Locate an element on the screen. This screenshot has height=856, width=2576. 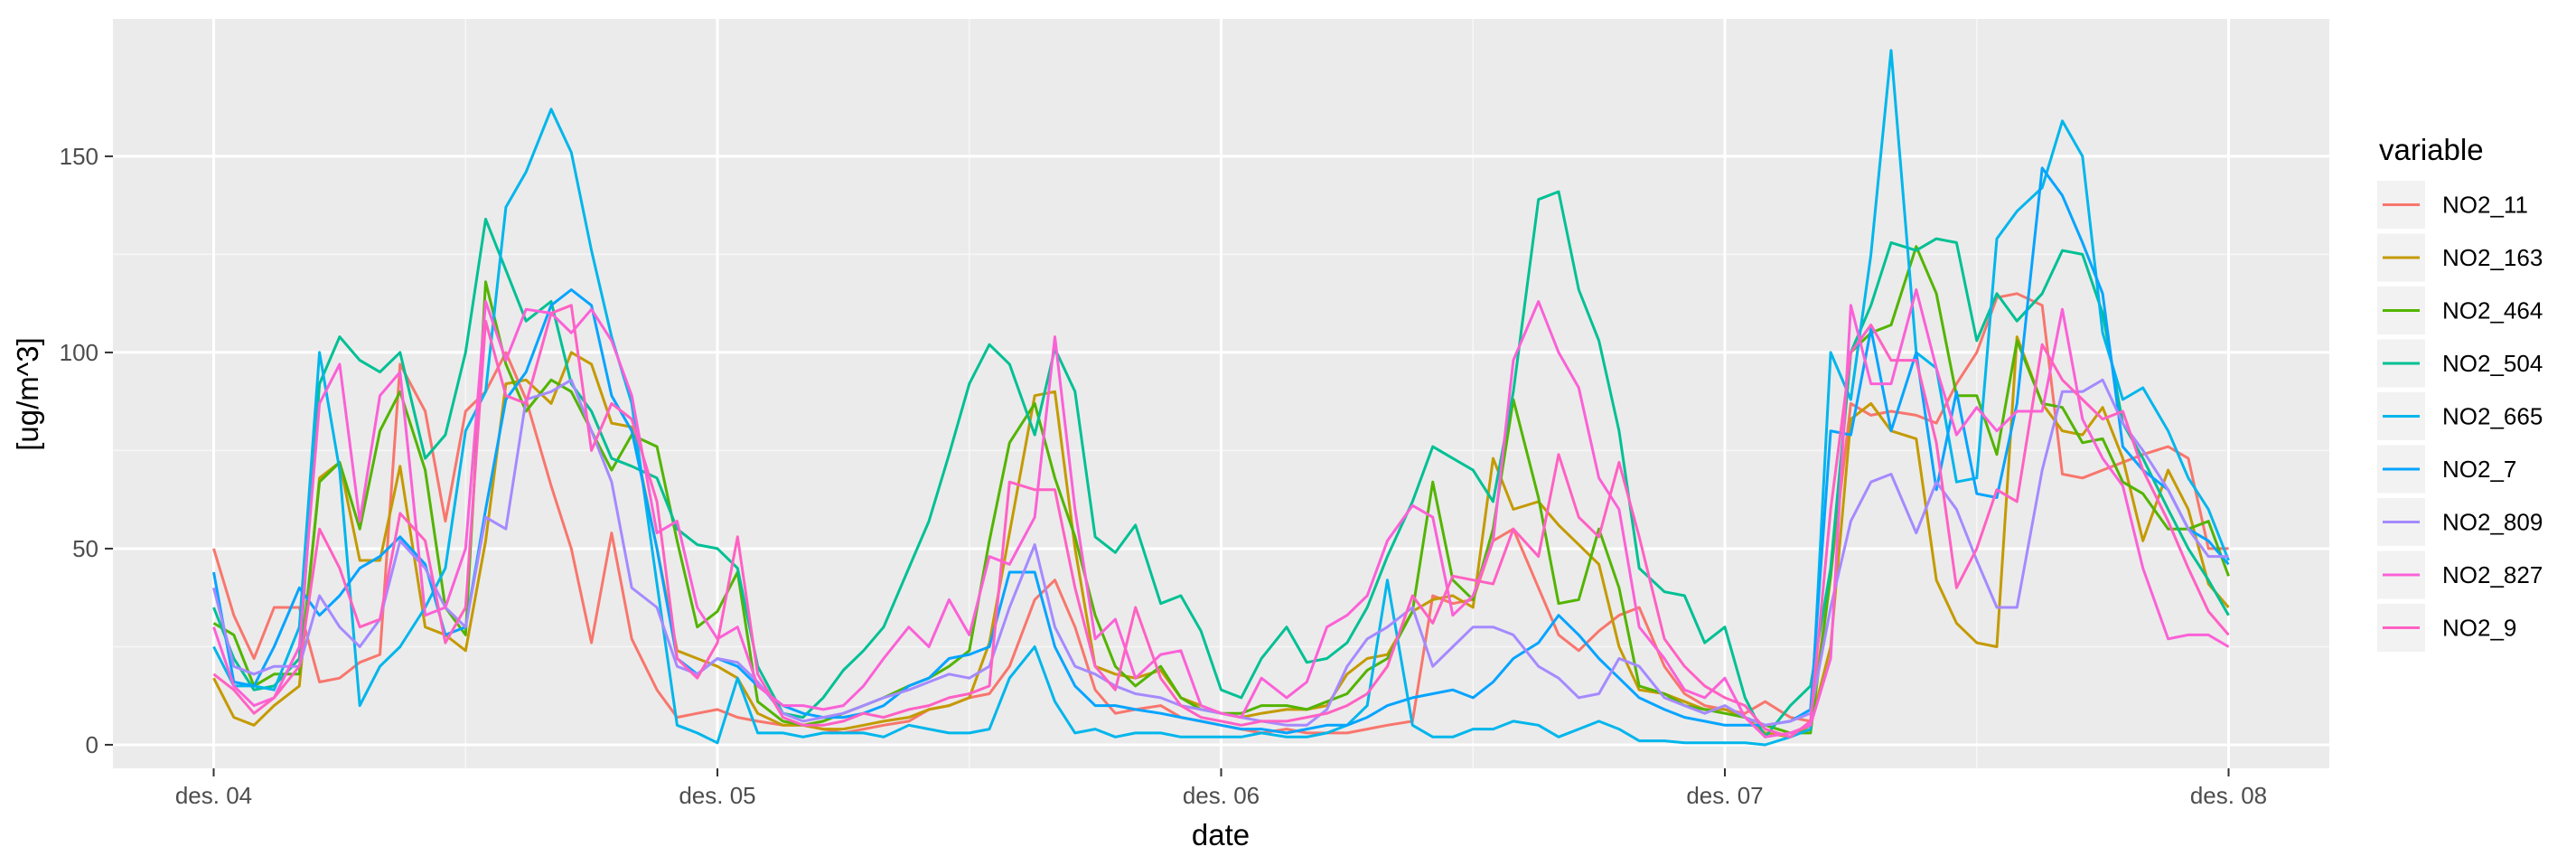
x-tick-label: des. 06 is located at coordinates (1221, 795).